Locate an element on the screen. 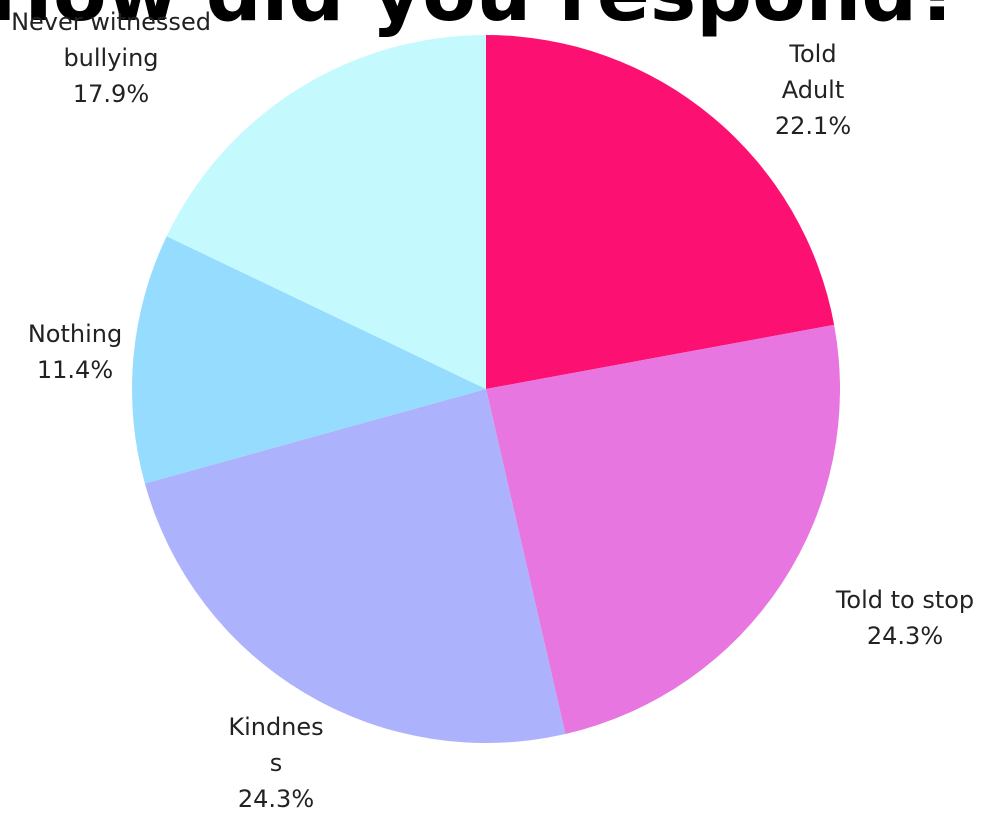 This screenshot has height=816, width=981. slice-name-label: Adult is located at coordinates (813, 90).